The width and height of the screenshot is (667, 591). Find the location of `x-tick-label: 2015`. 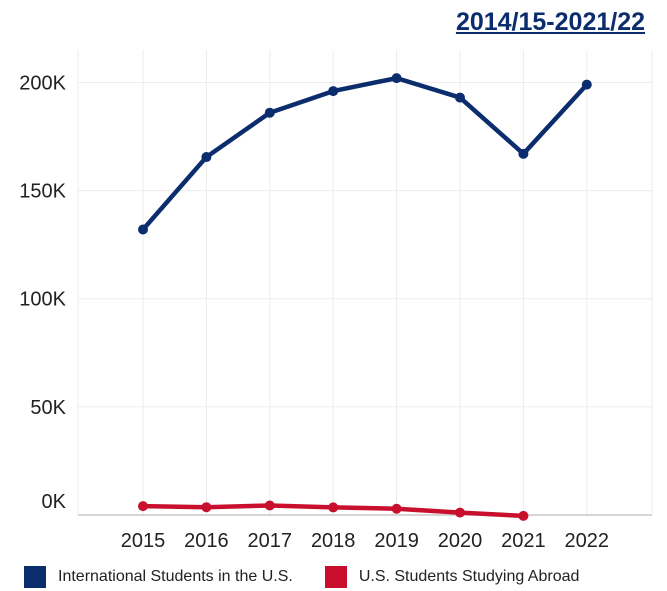

x-tick-label: 2015 is located at coordinates (143, 541).